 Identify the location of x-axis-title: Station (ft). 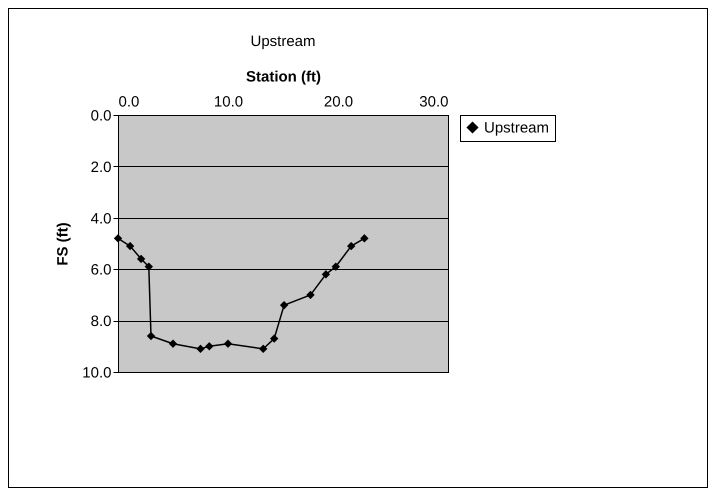
(283, 77).